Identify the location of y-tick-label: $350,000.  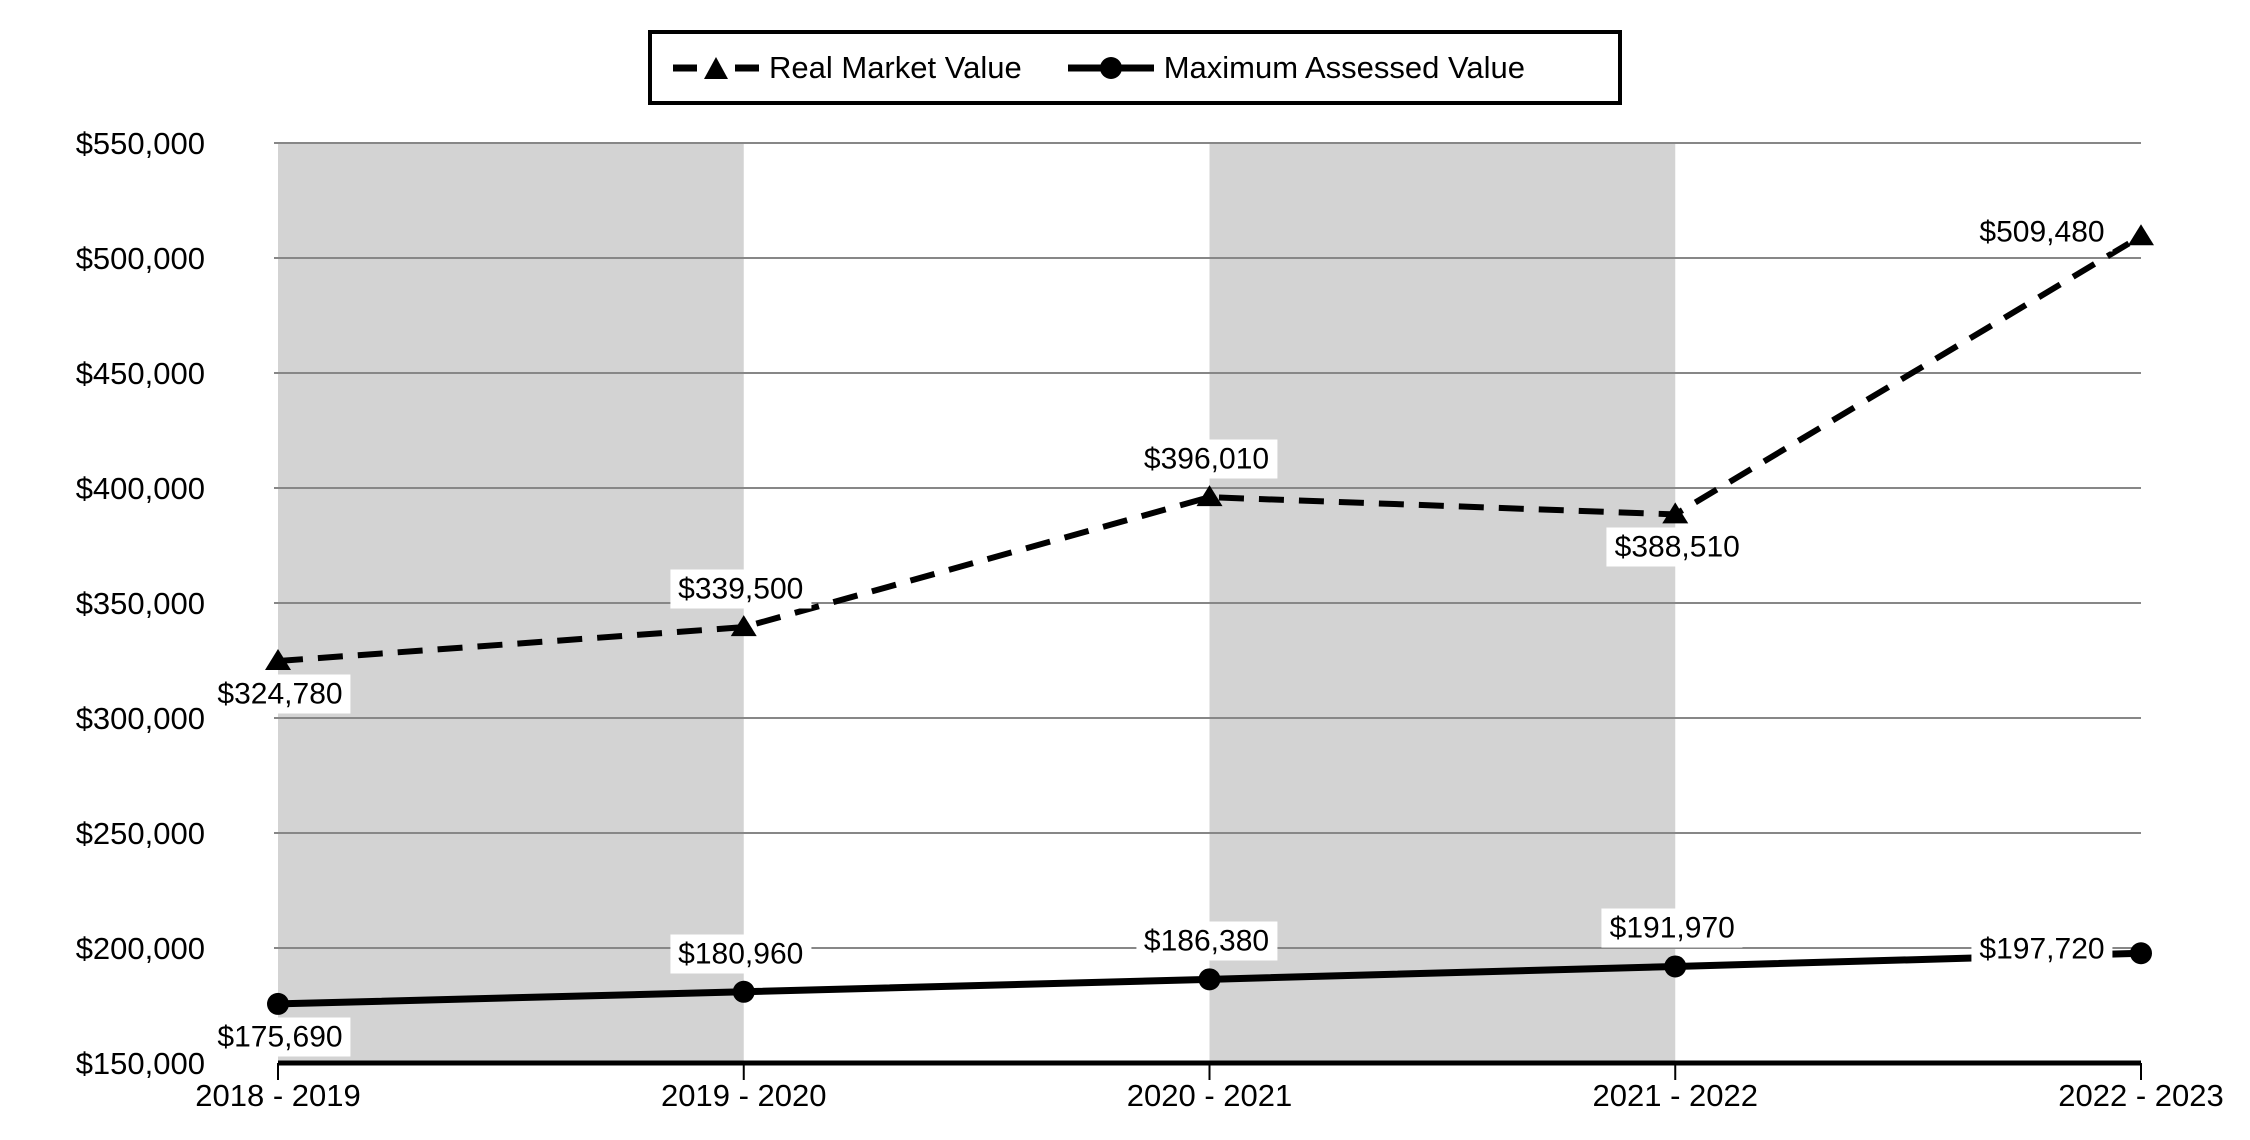
(140, 603).